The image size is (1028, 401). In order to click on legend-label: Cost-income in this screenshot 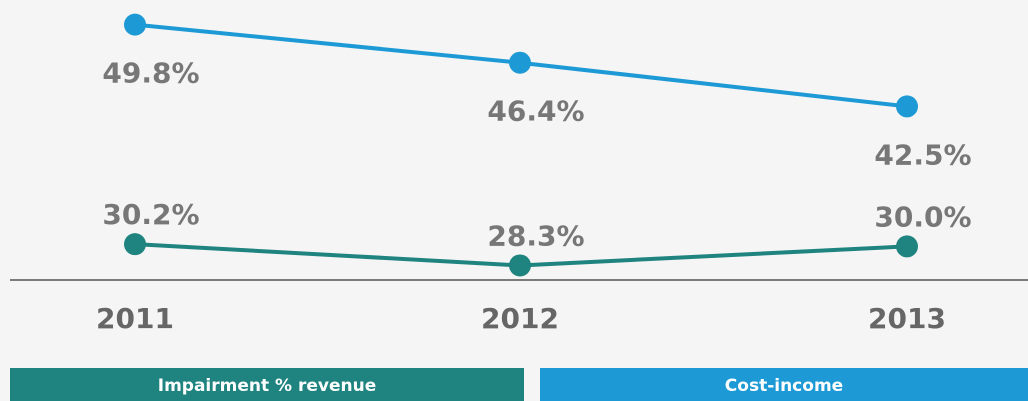, I will do `click(784, 386)`.